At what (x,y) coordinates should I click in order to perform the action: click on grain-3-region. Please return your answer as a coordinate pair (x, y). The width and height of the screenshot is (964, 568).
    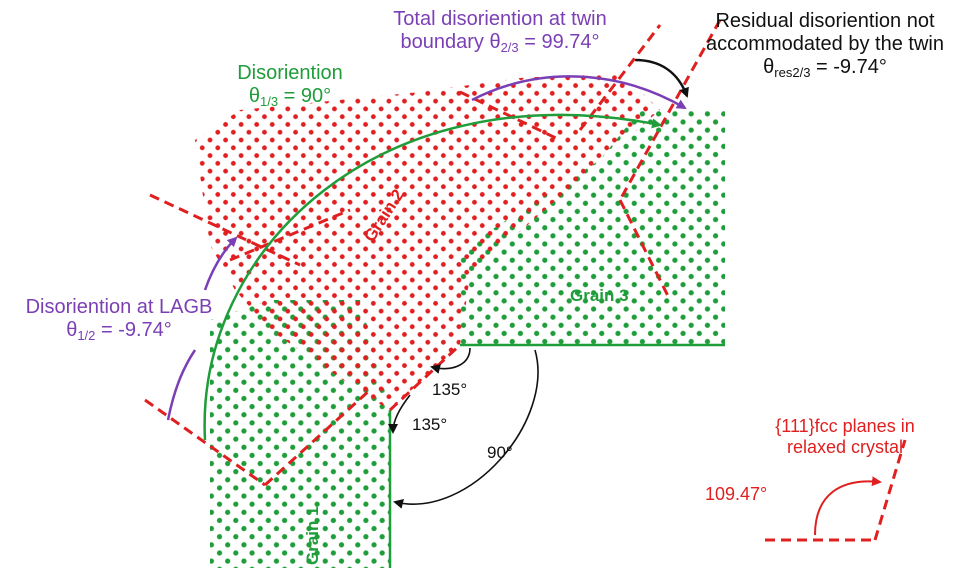
    Looking at the image, I should click on (592, 227).